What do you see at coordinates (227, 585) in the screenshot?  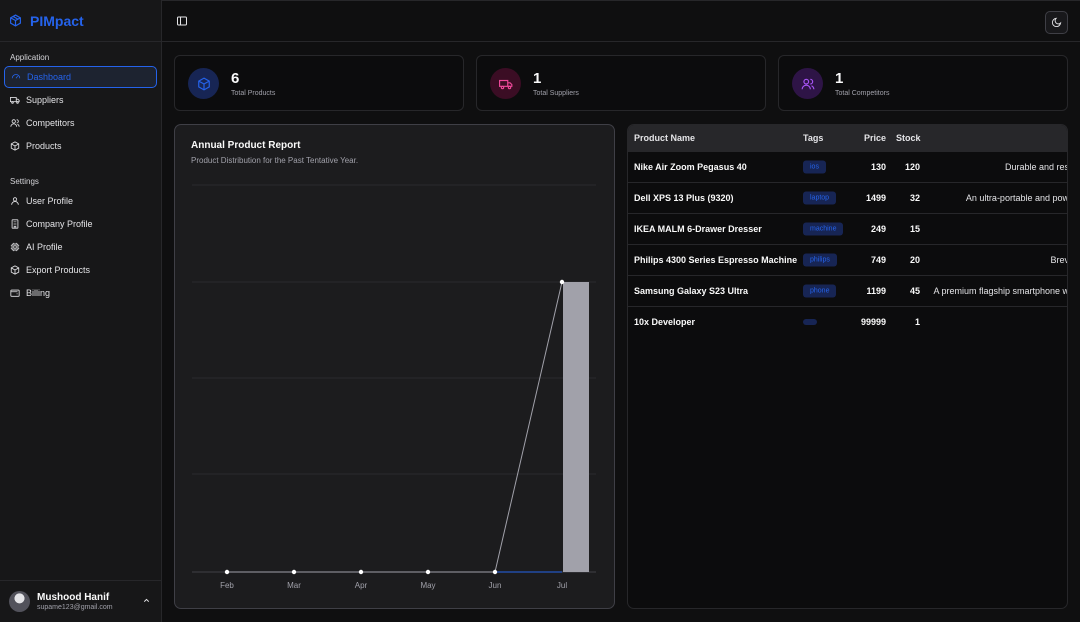 I see `x-tick-label: Feb` at bounding box center [227, 585].